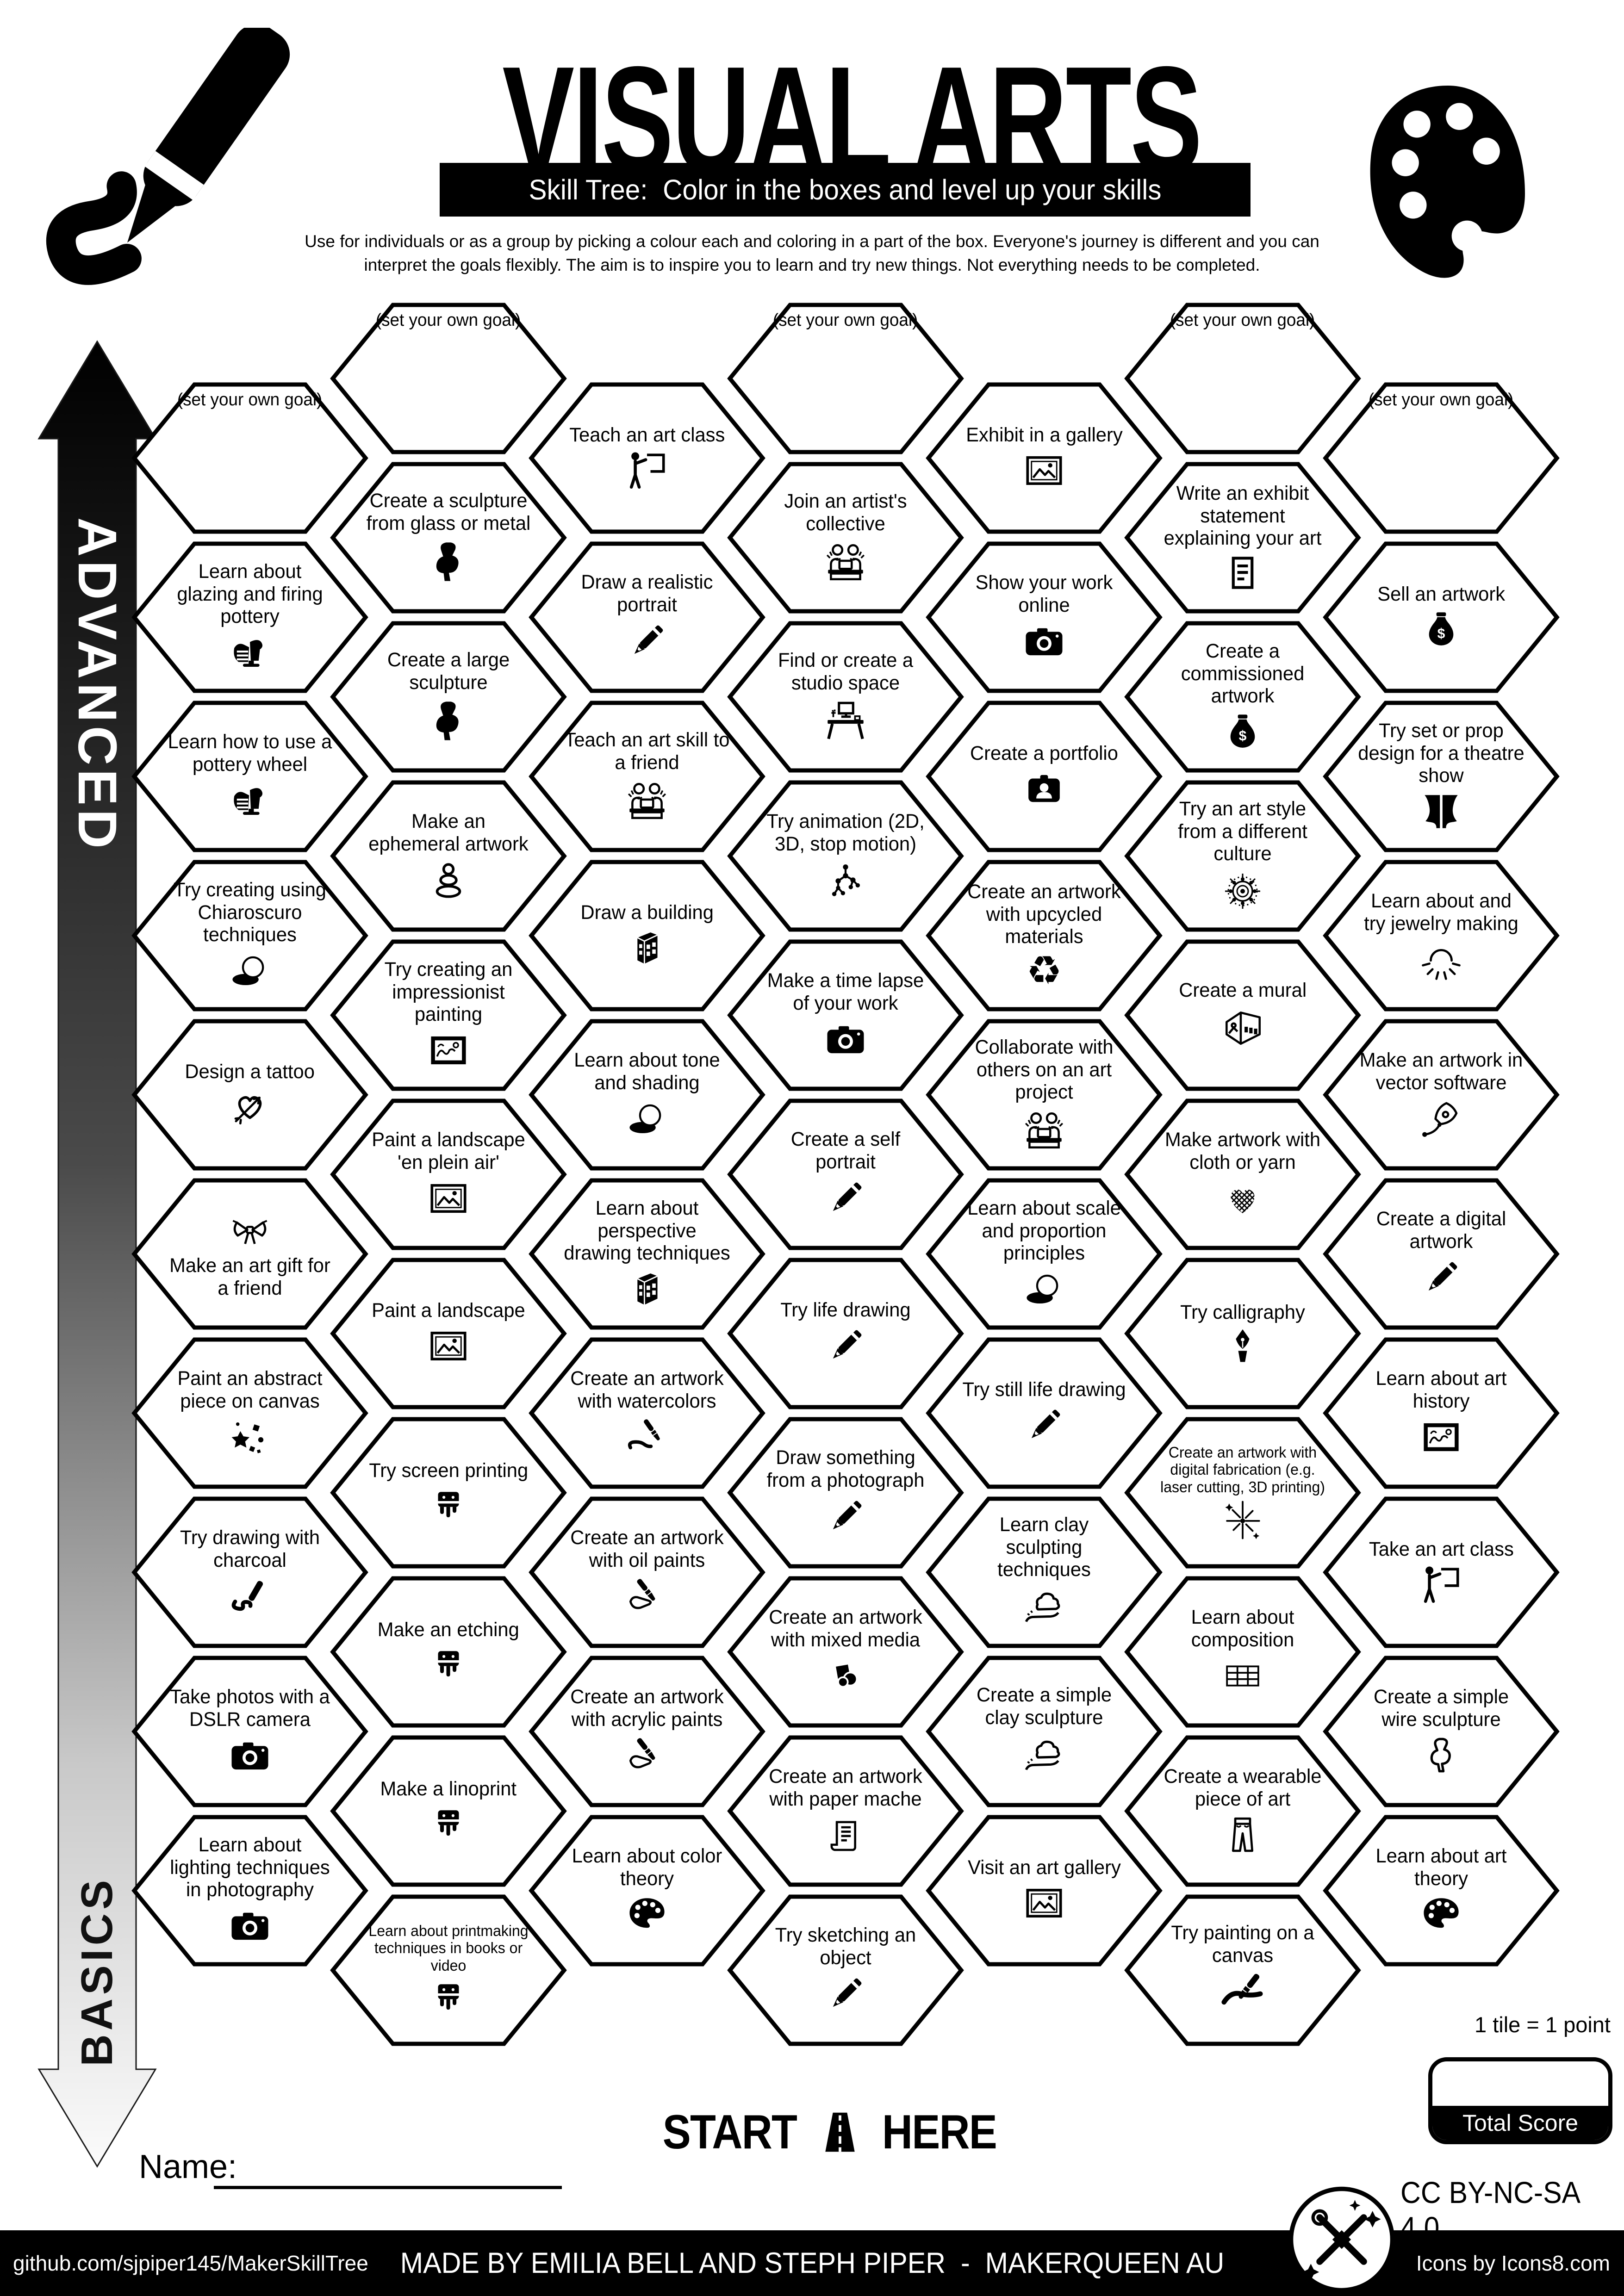 The height and width of the screenshot is (2296, 1624). What do you see at coordinates (1441, 1891) in the screenshot?
I see `hex-tile-learn-about-art-theory: Learn about art theory` at bounding box center [1441, 1891].